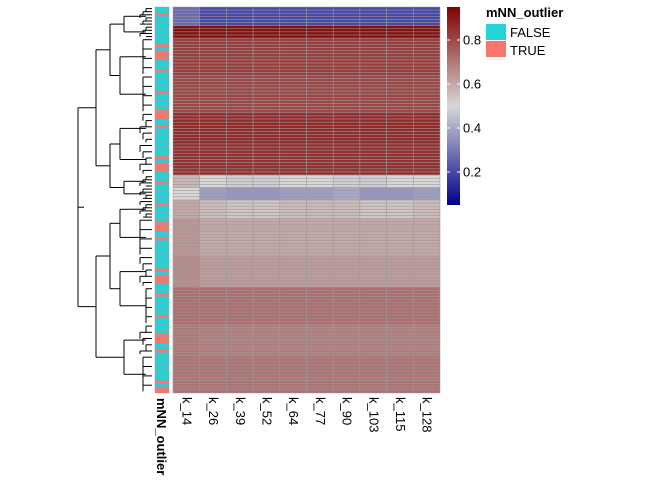 This screenshot has width=672, height=480. What do you see at coordinates (496, 32) in the screenshot?
I see `legend-swatch-false` at bounding box center [496, 32].